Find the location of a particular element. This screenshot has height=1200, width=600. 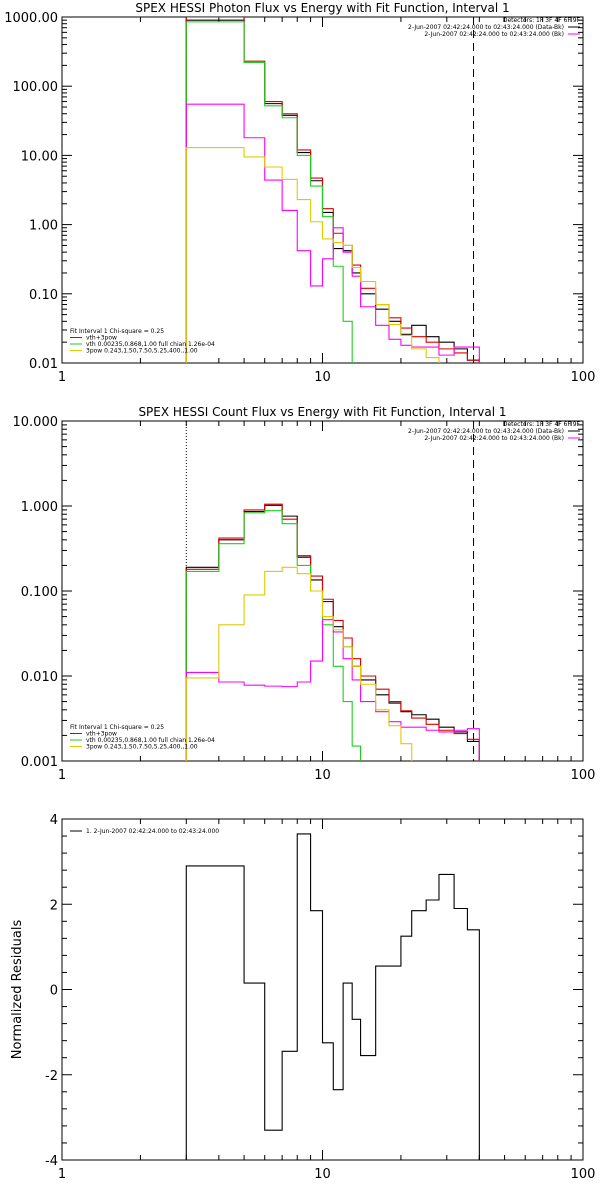

y-tick-label: 10.00 is located at coordinates (39, 156).